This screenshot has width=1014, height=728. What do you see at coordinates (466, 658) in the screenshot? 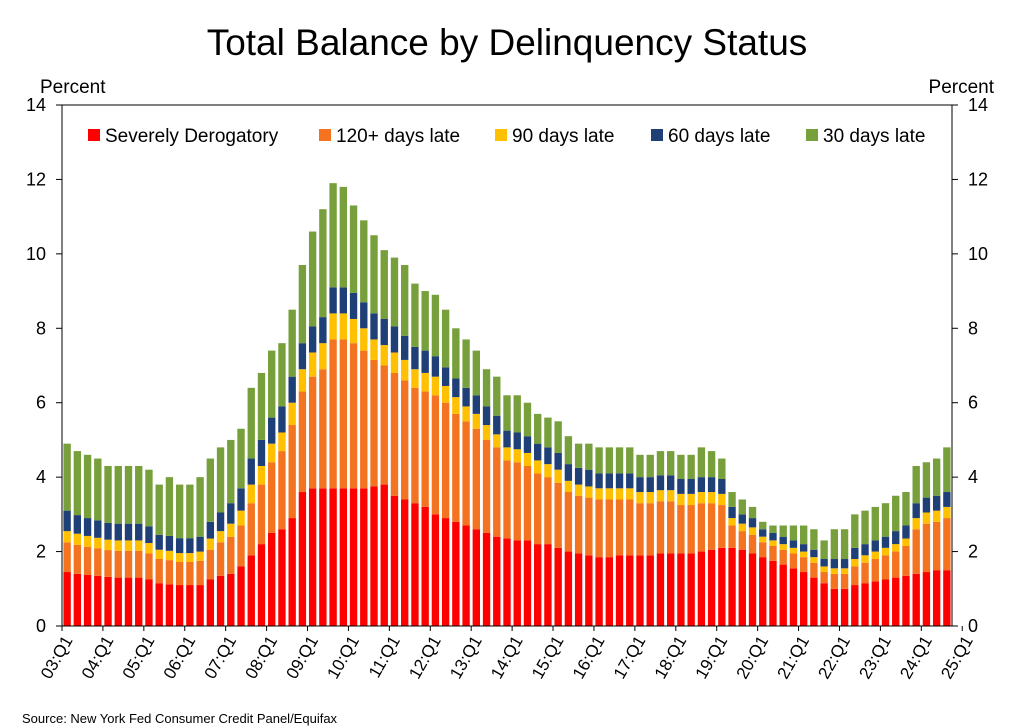
I see `x-tick-label: 13:Q1` at bounding box center [466, 658].